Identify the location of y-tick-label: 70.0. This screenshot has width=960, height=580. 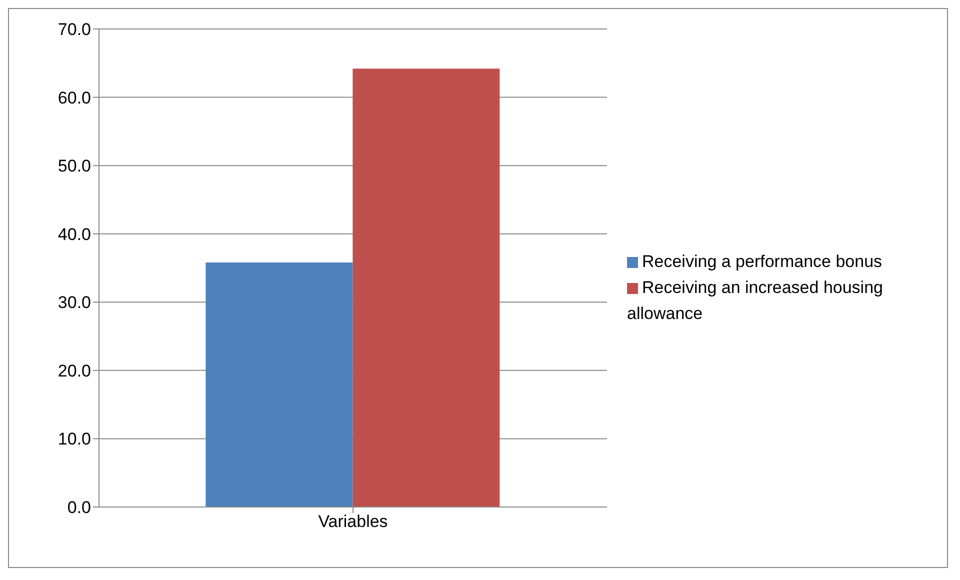
(74, 30).